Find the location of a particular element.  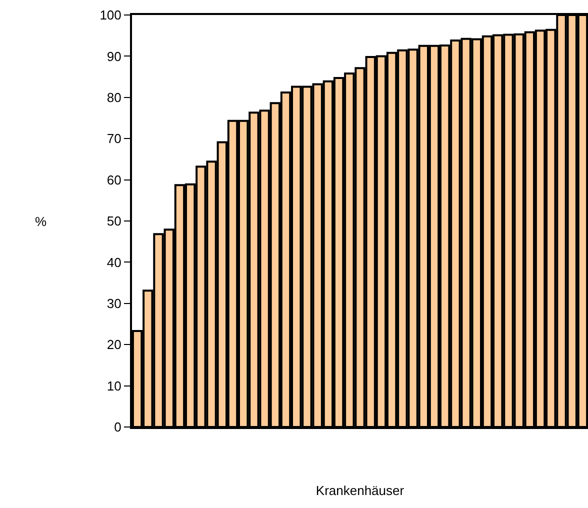

y-tick-label: 20 is located at coordinates (114, 344).